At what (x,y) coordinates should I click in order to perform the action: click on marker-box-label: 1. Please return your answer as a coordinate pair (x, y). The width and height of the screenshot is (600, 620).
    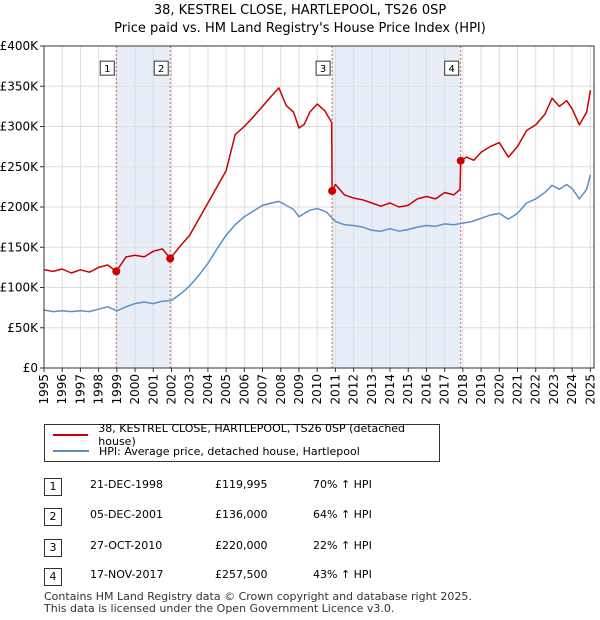
    Looking at the image, I should click on (107, 69).